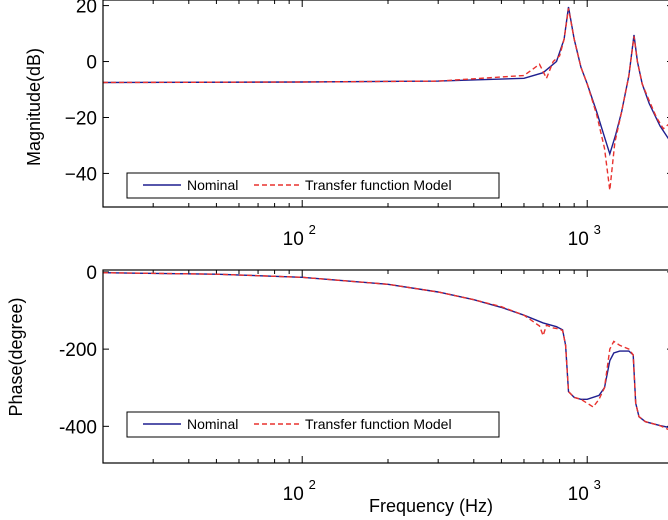 This screenshot has height=520, width=668. Describe the element at coordinates (34, 107) in the screenshot. I see `magnitude-ylabel: Magnitude(dB)` at that location.